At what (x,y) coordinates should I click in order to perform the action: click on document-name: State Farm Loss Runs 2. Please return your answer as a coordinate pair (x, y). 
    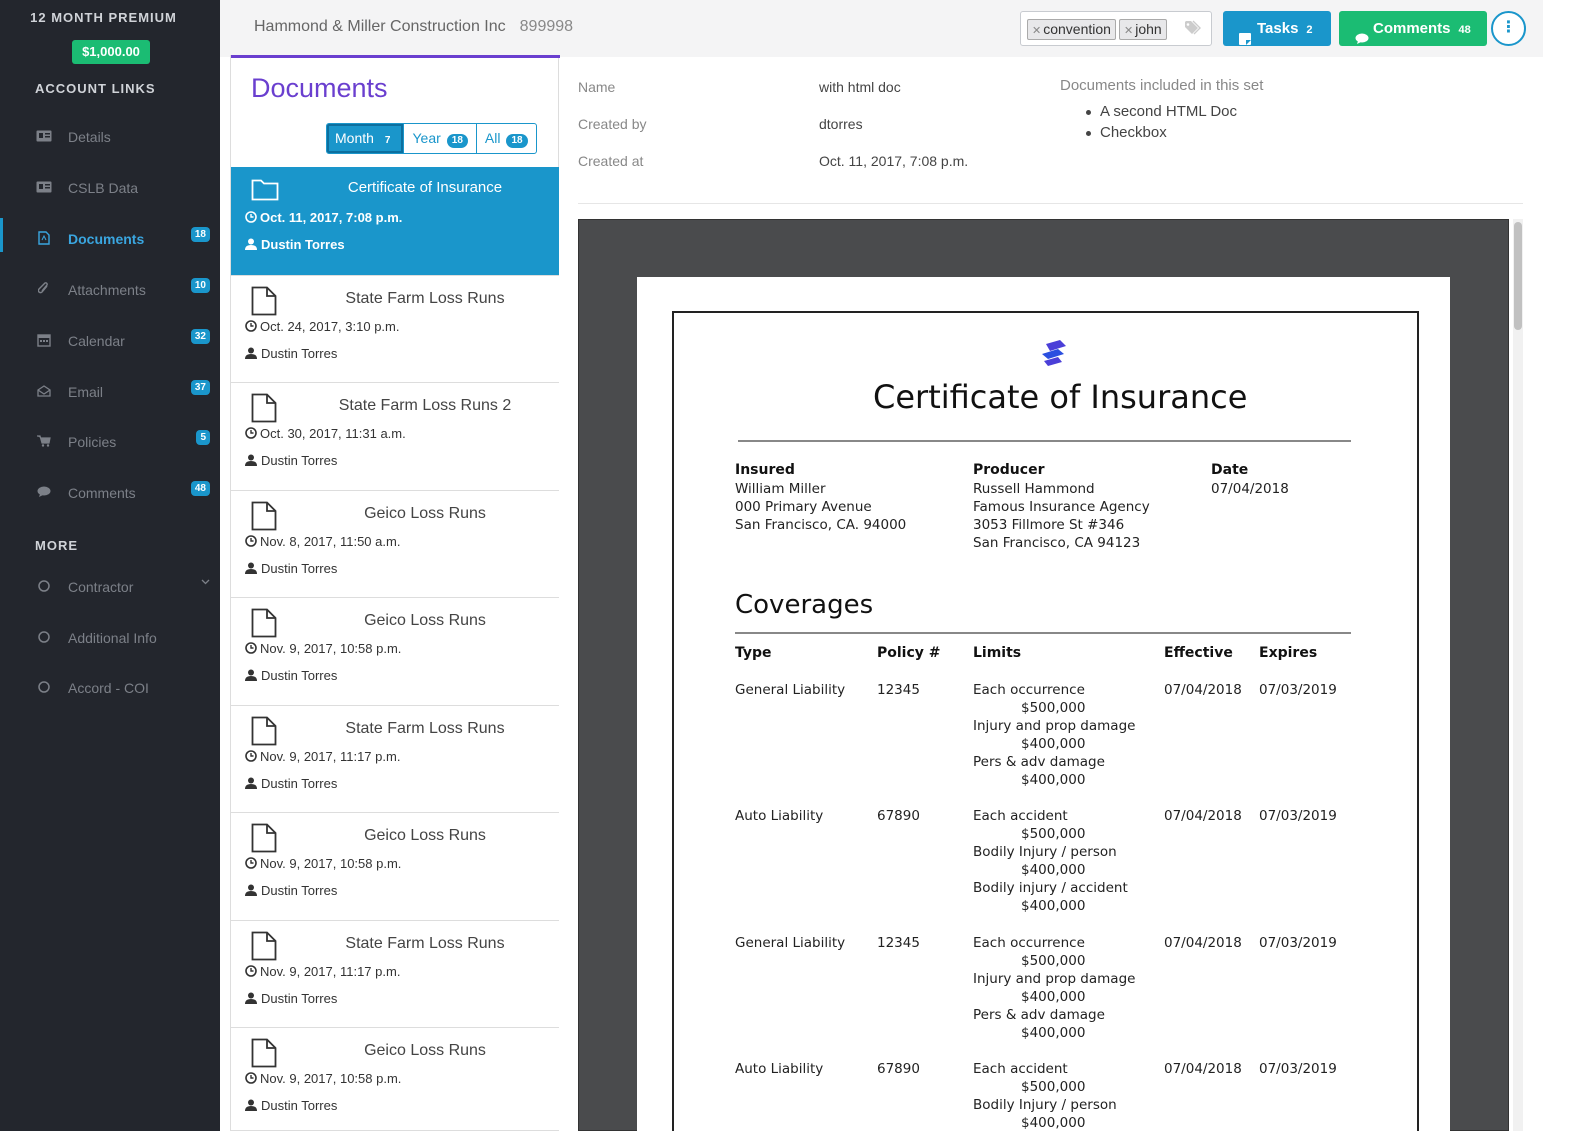
    Looking at the image, I should click on (425, 405).